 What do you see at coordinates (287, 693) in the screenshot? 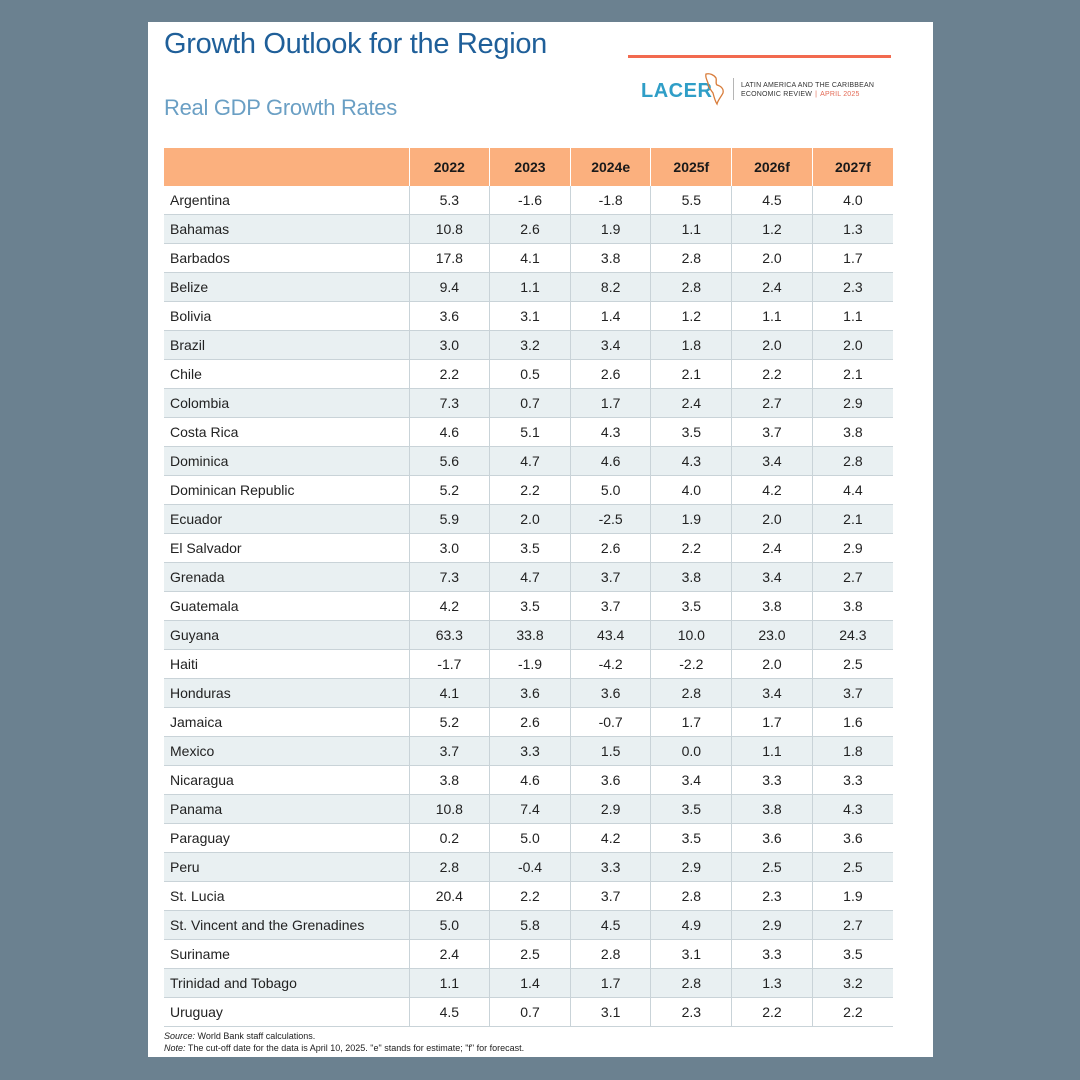
I see `country-cell: Honduras` at bounding box center [287, 693].